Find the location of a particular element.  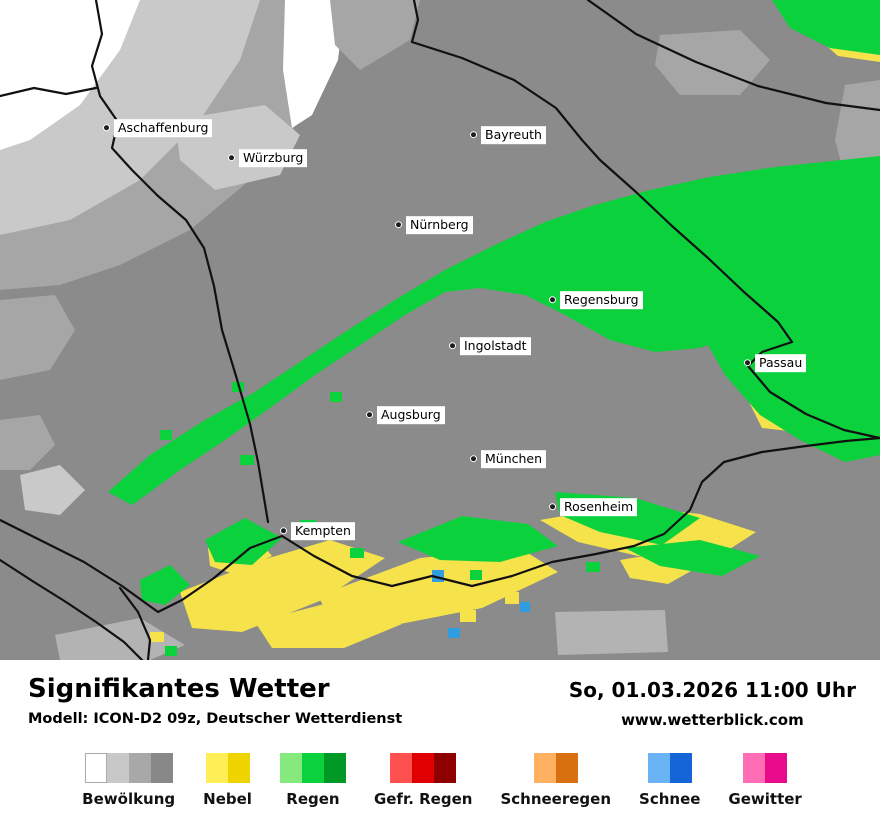

website-label: www.wetterblick.com is located at coordinates (712, 720).